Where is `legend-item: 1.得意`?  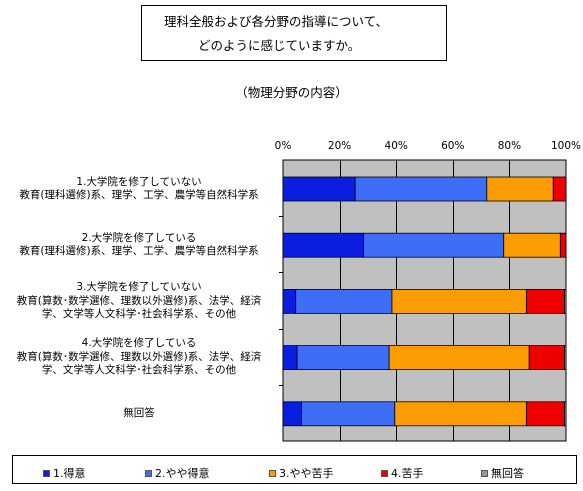
legend-item: 1.得意 is located at coordinates (64, 473).